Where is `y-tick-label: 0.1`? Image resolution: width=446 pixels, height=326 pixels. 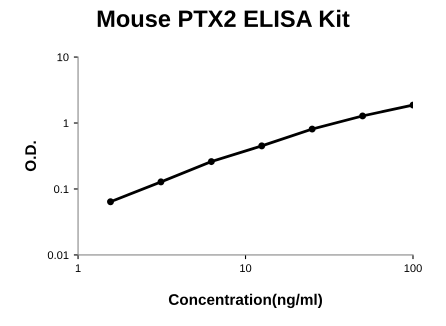 y-tick-label: 0.1 is located at coordinates (61, 189).